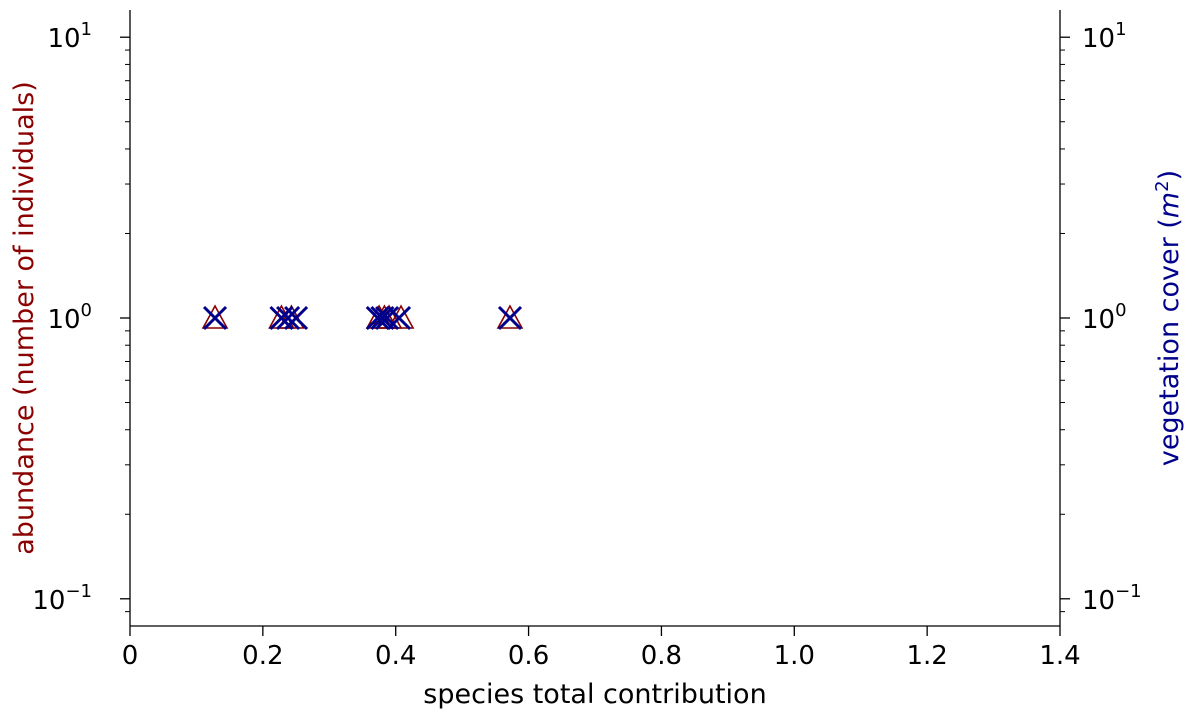 The image size is (1196, 719). Describe the element at coordinates (130, 656) in the screenshot. I see `x-tick-label: 0` at that location.